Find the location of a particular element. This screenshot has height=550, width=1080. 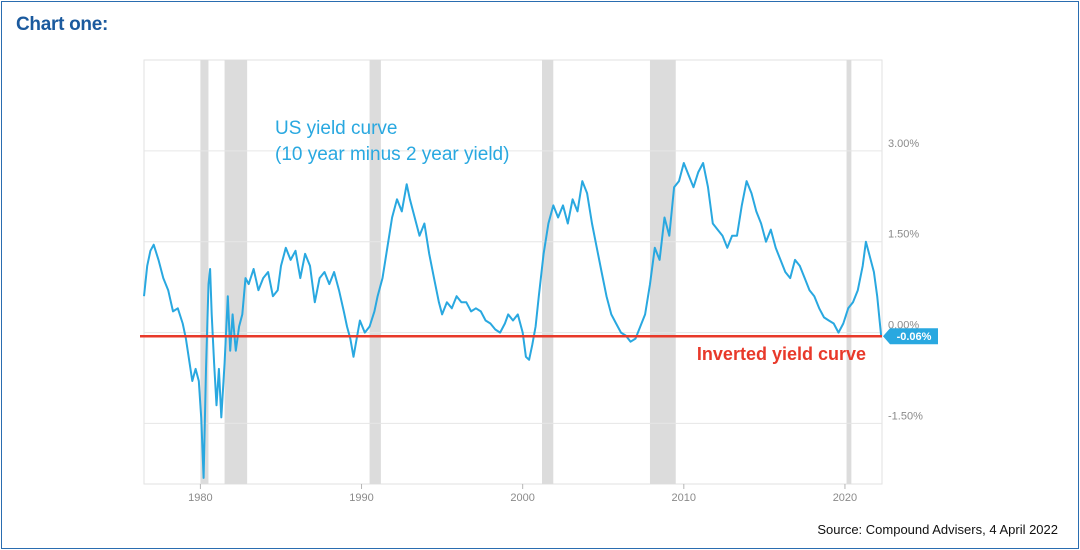

last-value-badge is located at coordinates (910, 336).